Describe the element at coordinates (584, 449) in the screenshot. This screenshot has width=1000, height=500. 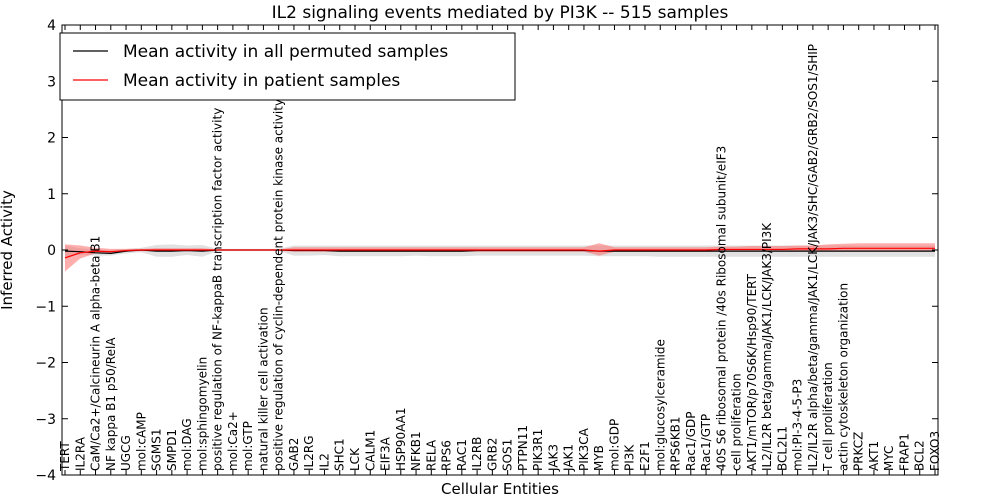
I see `x-tick-label-pik3ca: PIK3CA` at that location.